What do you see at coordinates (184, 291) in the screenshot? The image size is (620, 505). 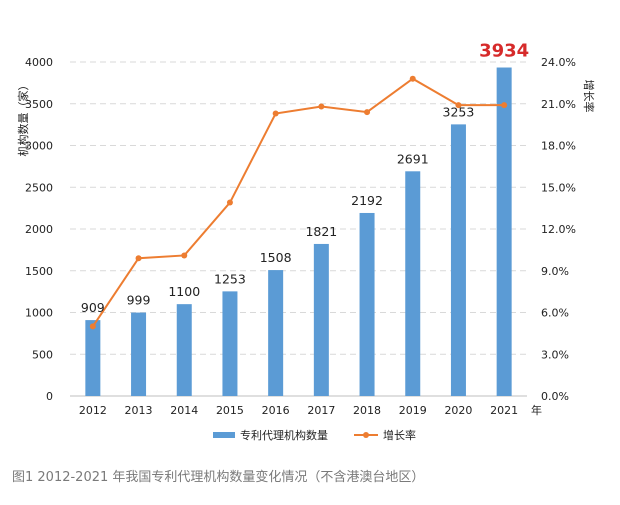 I see `data-label: 1100` at bounding box center [184, 291].